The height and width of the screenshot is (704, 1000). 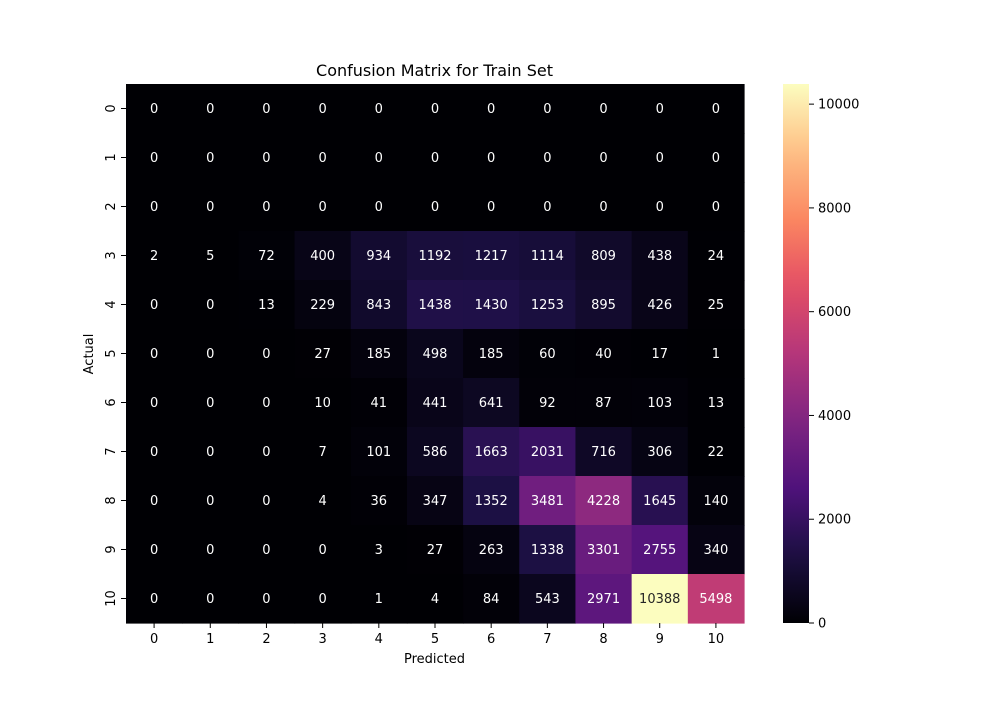 I want to click on cell-value-label: 185, so click(x=491, y=354).